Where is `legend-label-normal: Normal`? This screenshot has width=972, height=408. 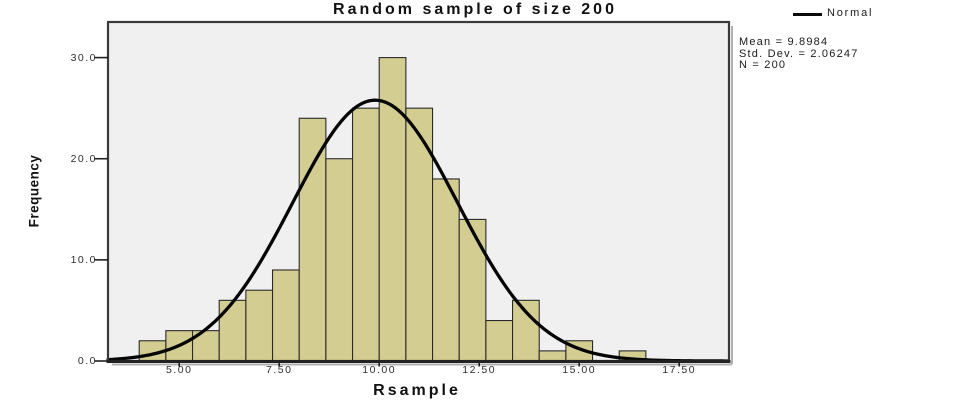 legend-label-normal: Normal is located at coordinates (850, 13).